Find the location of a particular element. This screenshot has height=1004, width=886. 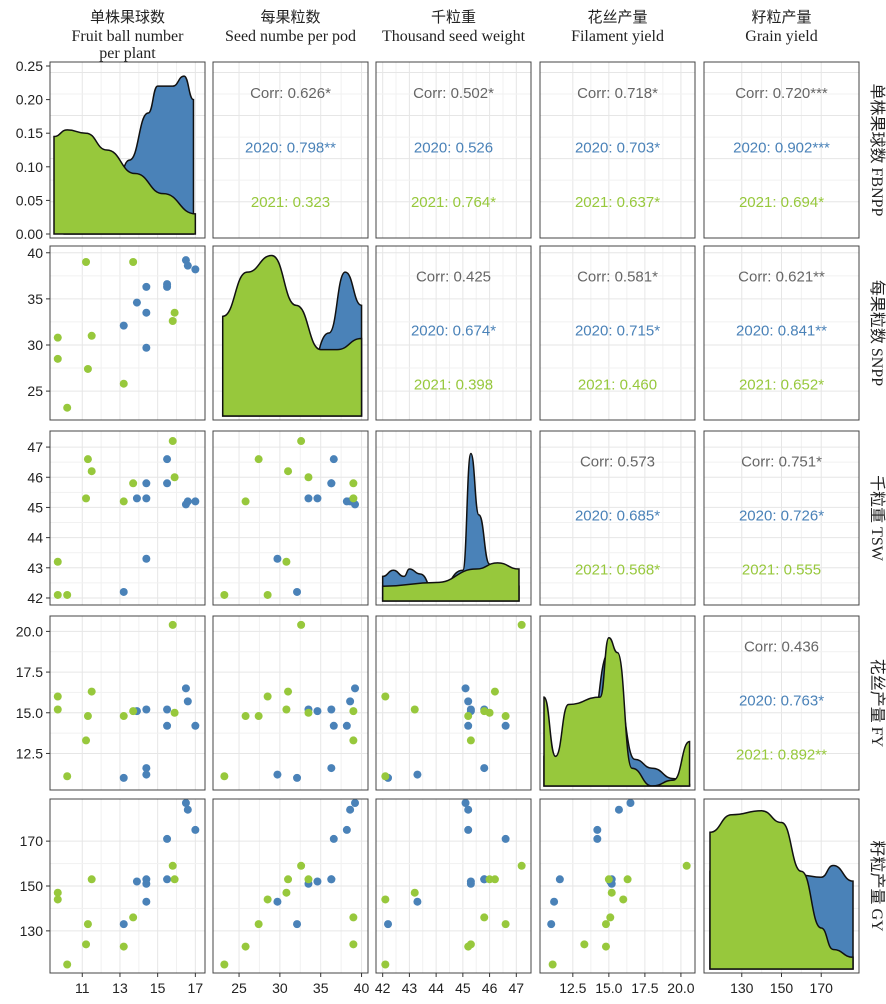

density-2021 is located at coordinates (125, 182).